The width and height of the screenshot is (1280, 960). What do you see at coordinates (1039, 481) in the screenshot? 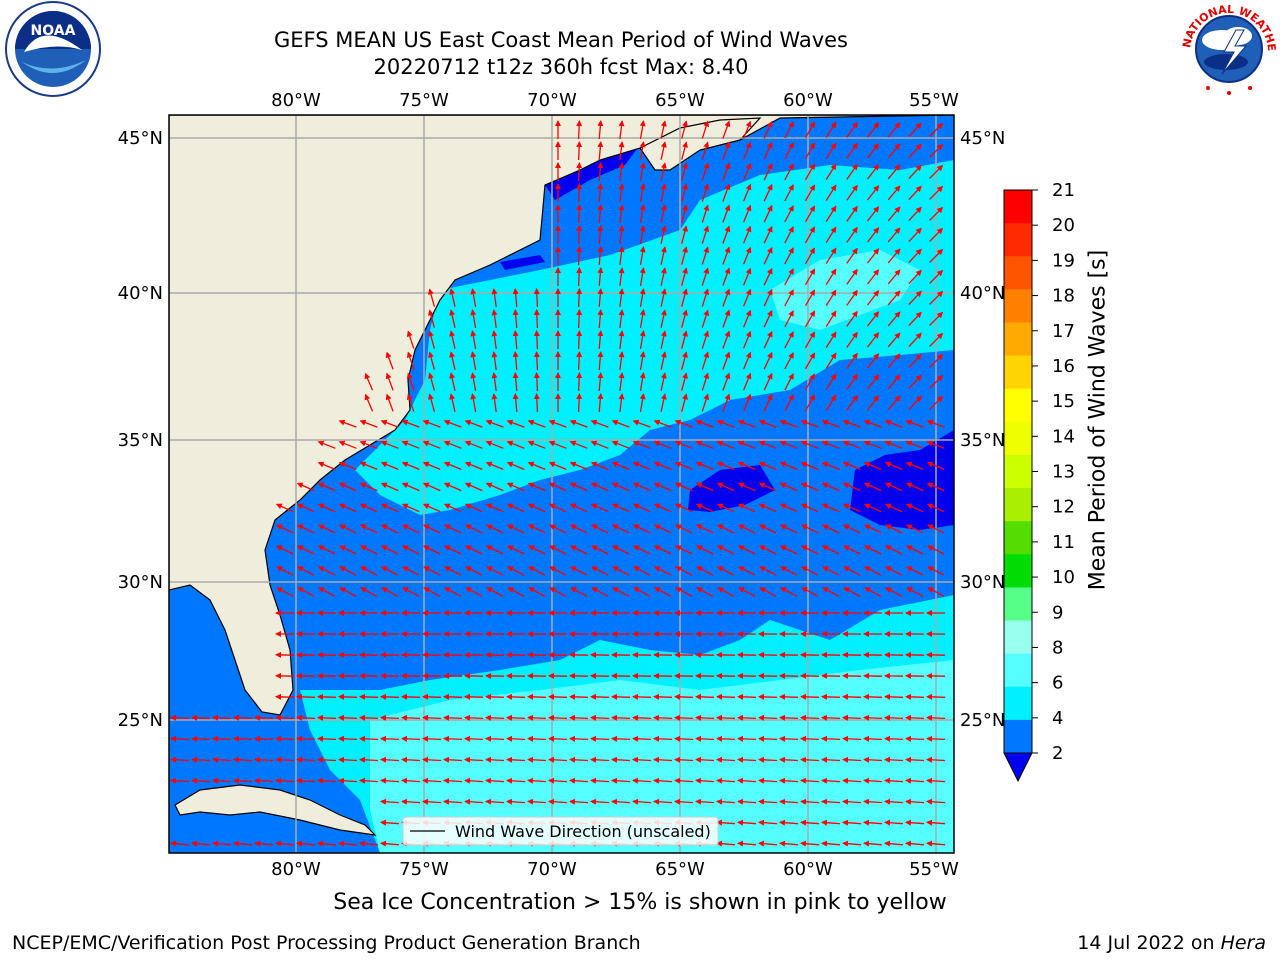
I see `colorbar: 21 20 19 18 17 16 15 14 13 12 11 10 9 8 6 4 2` at bounding box center [1039, 481].